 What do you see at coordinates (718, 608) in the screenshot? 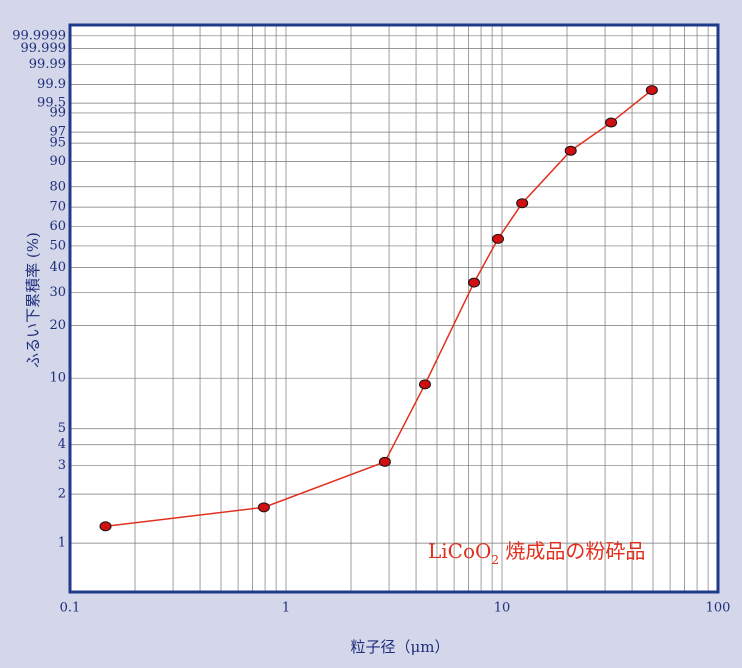
I see `x-tick-label: 100` at bounding box center [718, 608].